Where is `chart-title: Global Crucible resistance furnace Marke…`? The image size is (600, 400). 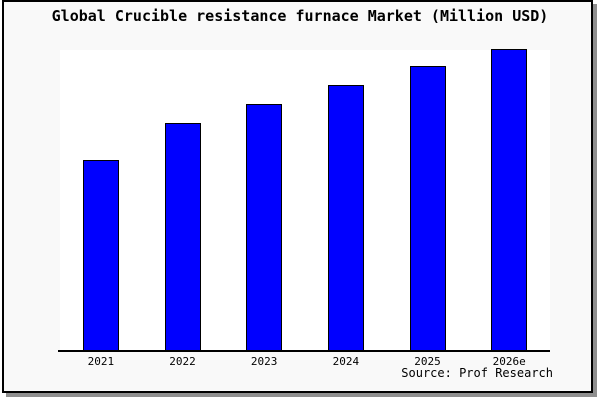
chart-title: Global Crucible resistance furnace Marke… is located at coordinates (300, 16).